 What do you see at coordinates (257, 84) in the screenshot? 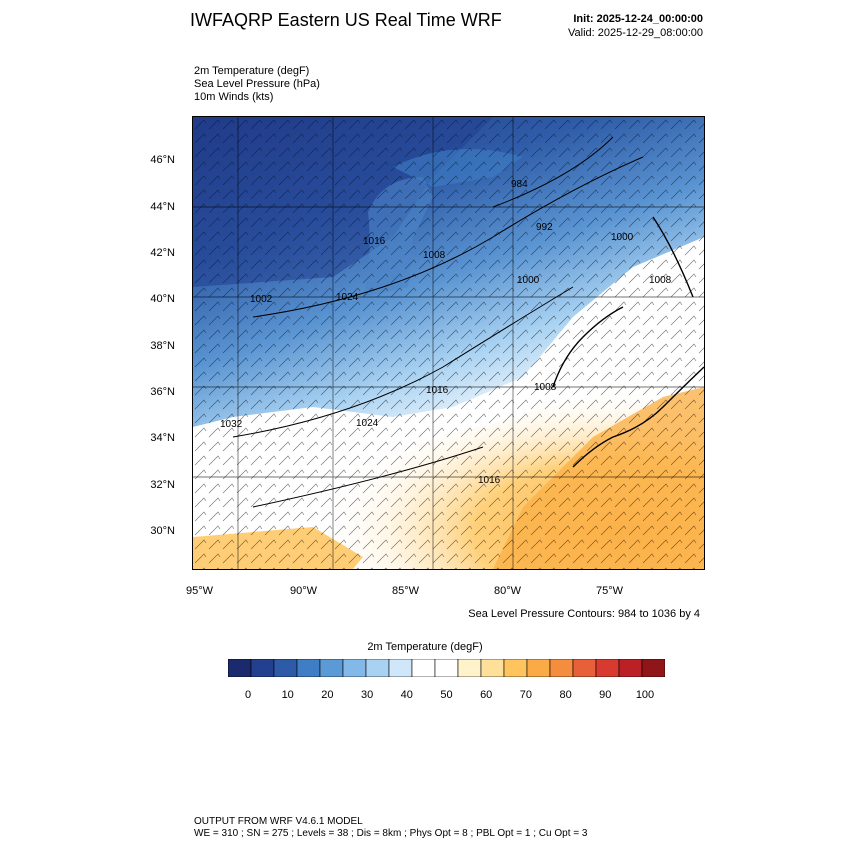
I see `field-pressure: Sea Level Pressure (hPa)` at bounding box center [257, 84].